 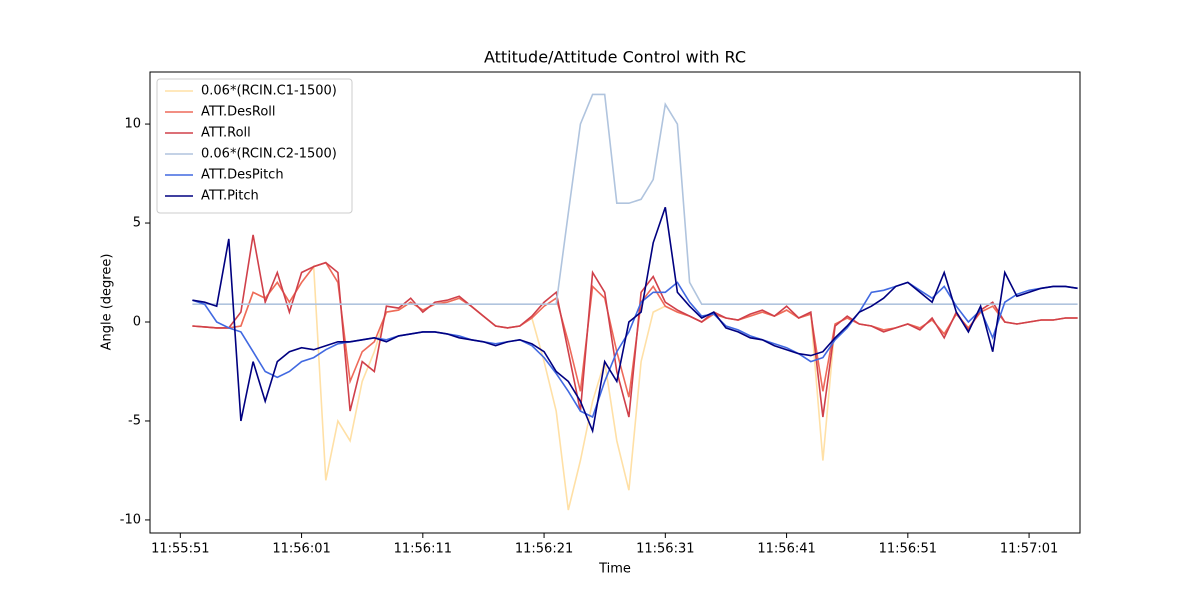 I want to click on x-tick-label: 11:56:51, so click(x=908, y=549).